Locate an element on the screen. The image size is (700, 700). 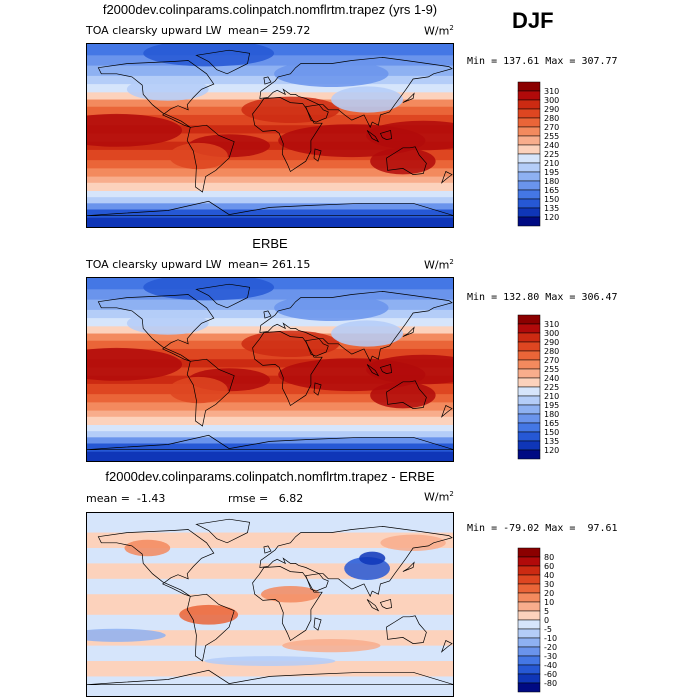
panel3-min-value: -79.02 is located at coordinates (521, 528).